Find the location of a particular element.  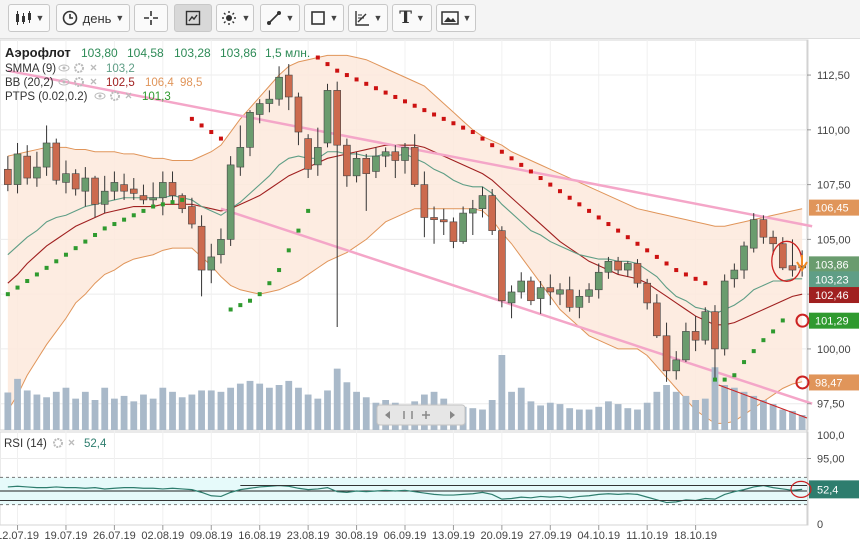

x-tick-label: 20.09.19 is located at coordinates (501, 536).